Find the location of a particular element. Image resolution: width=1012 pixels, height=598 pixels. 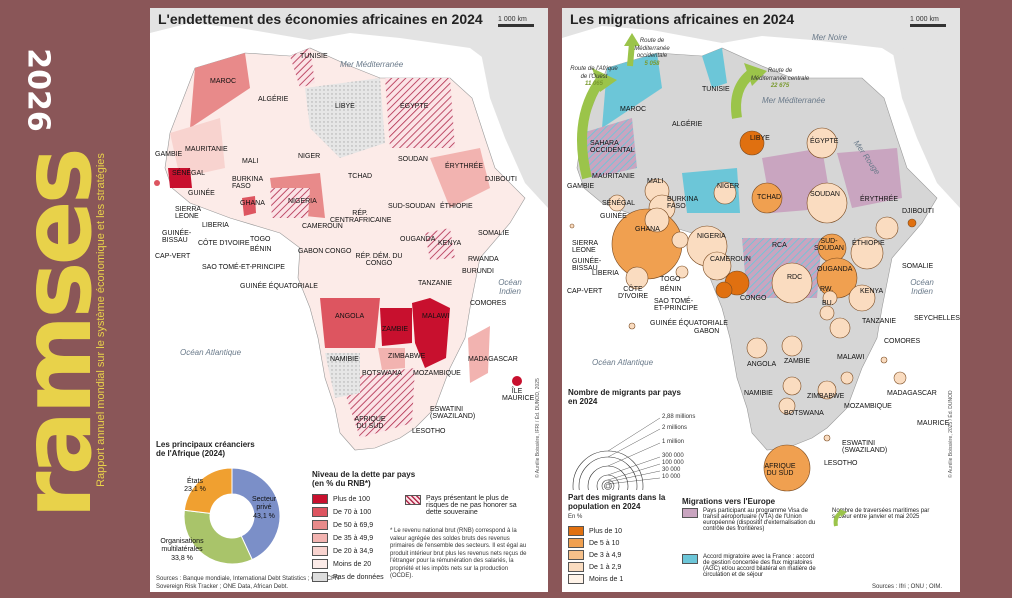

country-nigeria is located at coordinates (290, 203).